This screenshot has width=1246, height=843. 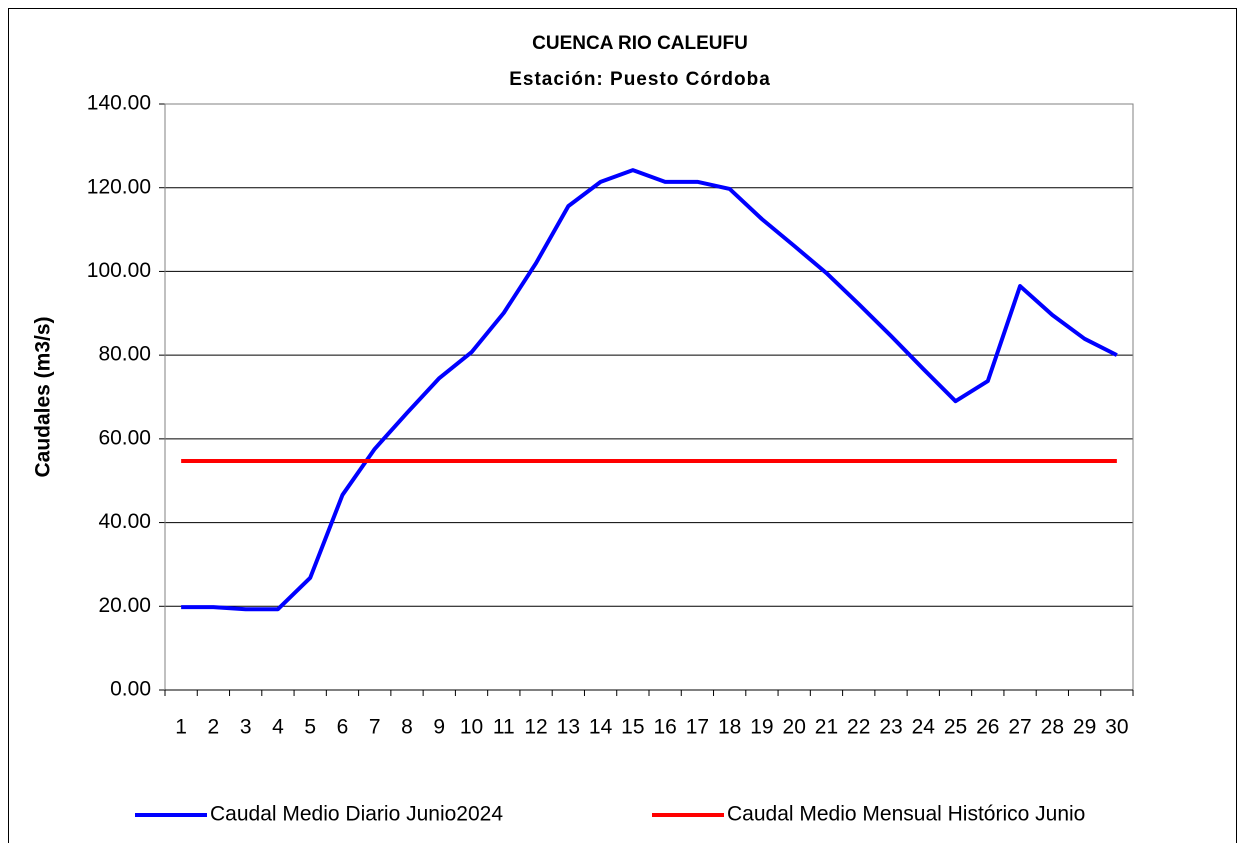 I want to click on y-tick-label: 80.00, so click(x=124, y=354).